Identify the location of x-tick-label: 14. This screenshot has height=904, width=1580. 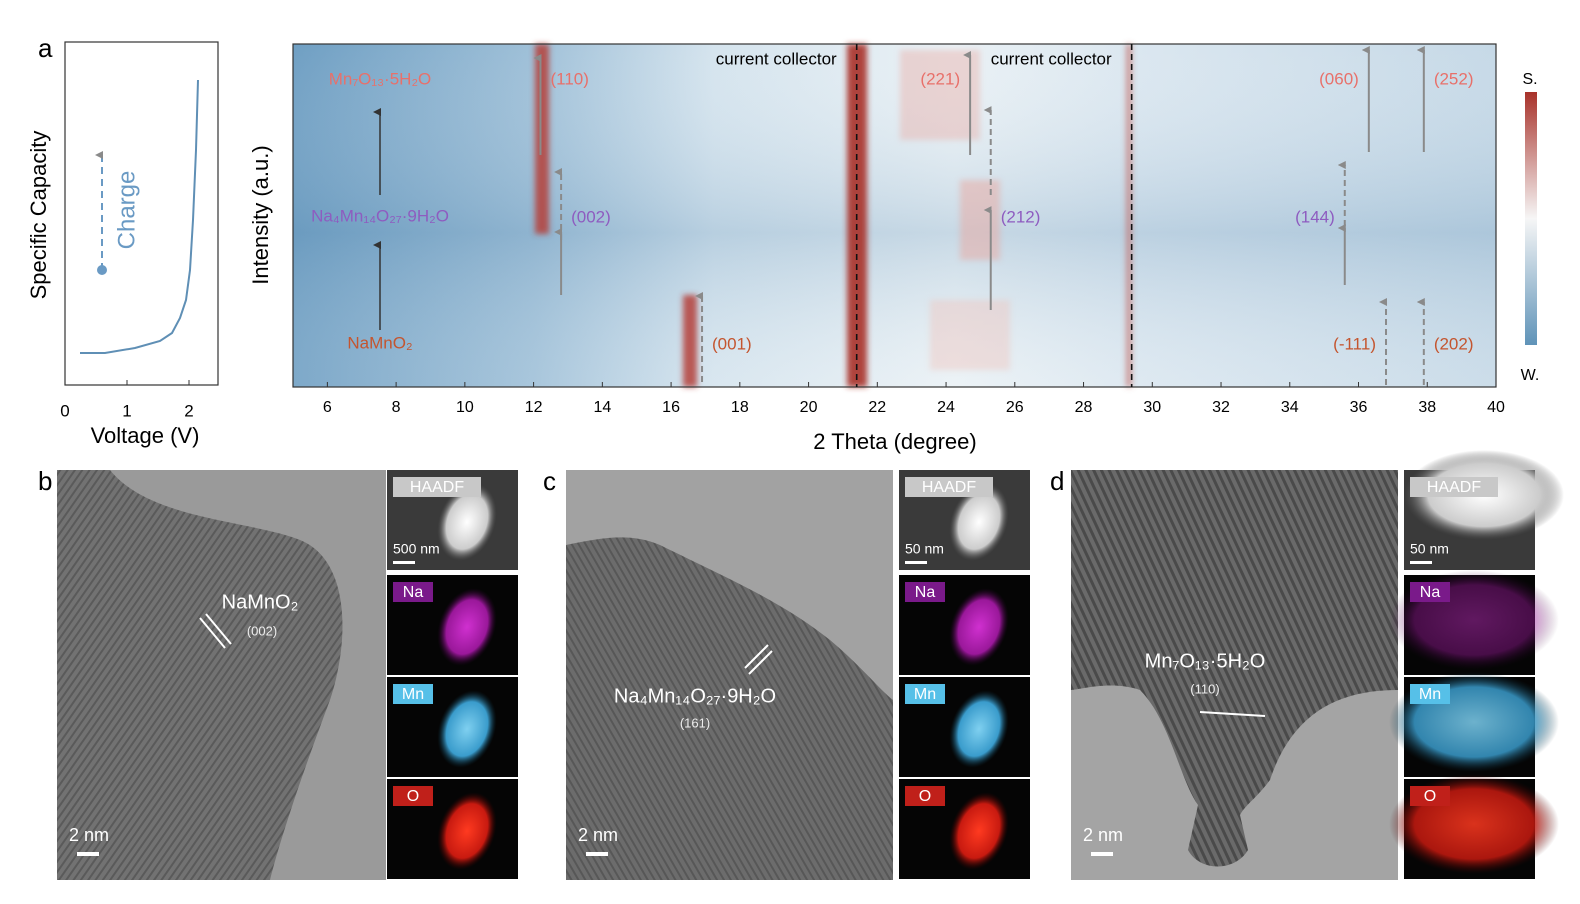
(602, 407).